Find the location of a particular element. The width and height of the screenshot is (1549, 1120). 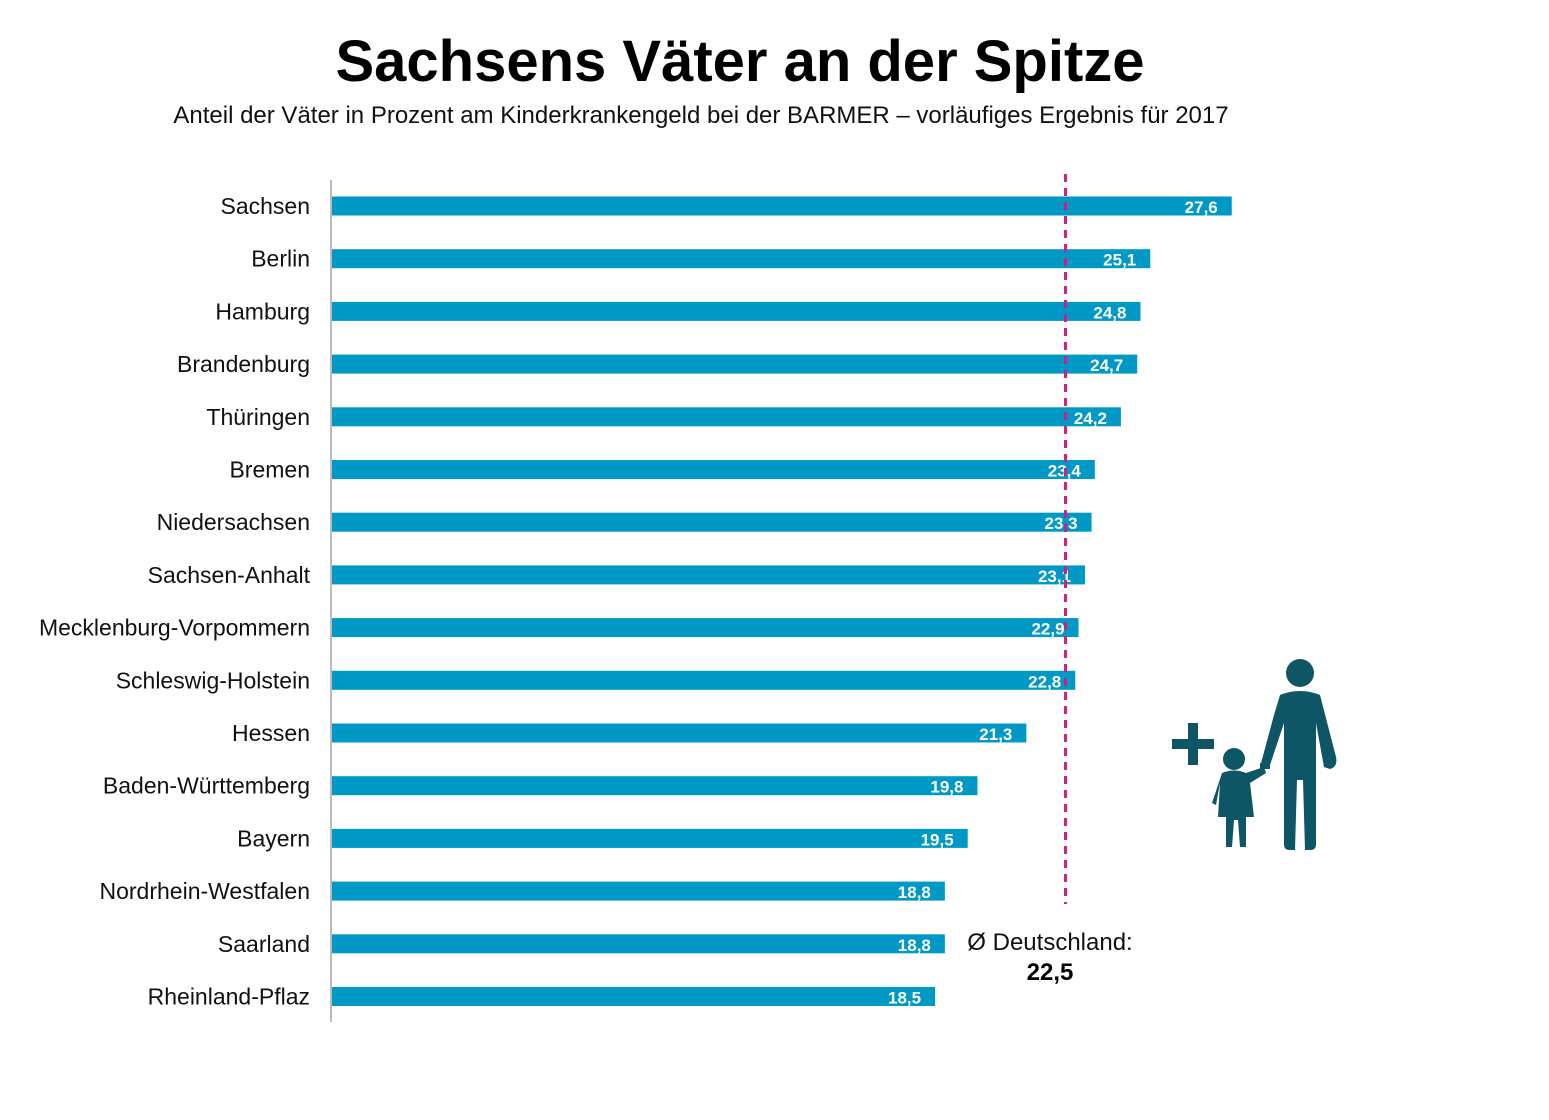

data-label: 27,6 is located at coordinates (1201, 207).